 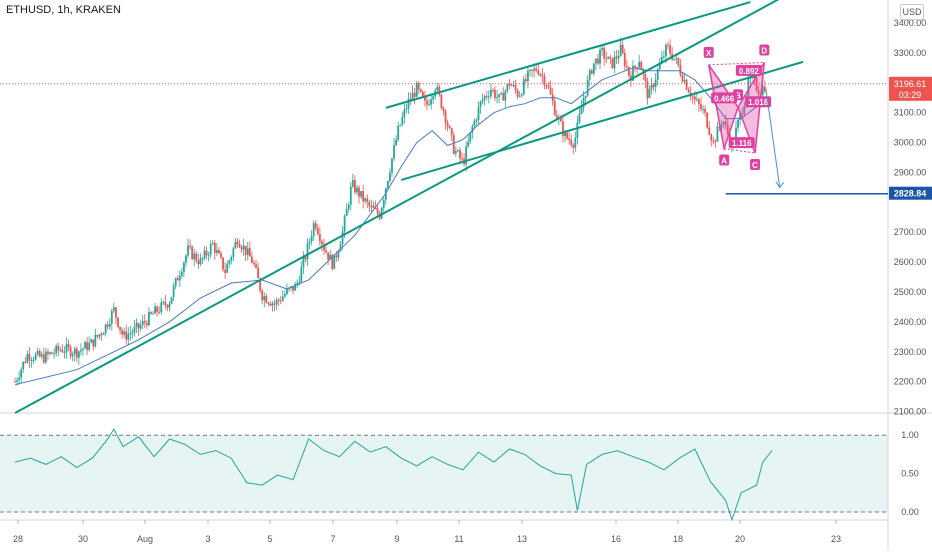 I want to click on pattern-point-label: C, so click(x=755, y=165).